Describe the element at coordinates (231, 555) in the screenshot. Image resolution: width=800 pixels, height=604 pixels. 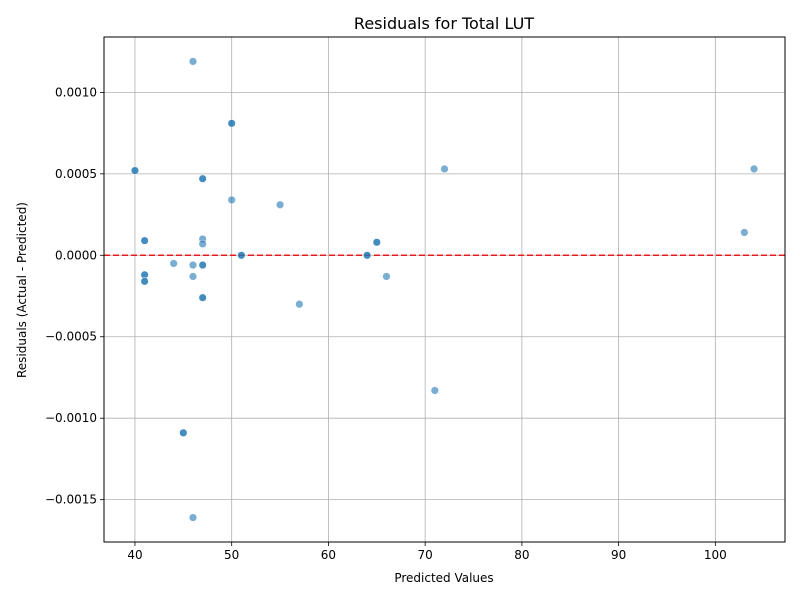
I see `x-tick-label: 50` at that location.